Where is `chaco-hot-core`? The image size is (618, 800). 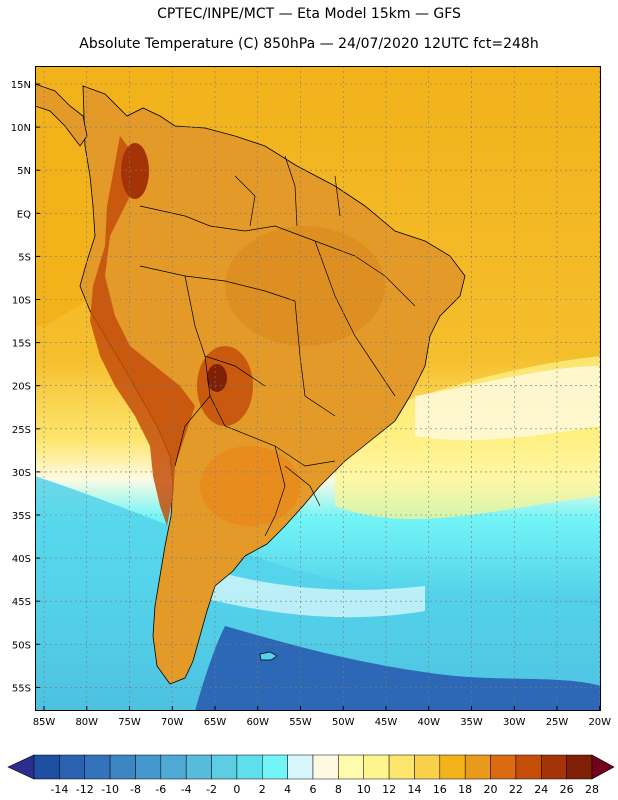 chaco-hot-core is located at coordinates (217, 378).